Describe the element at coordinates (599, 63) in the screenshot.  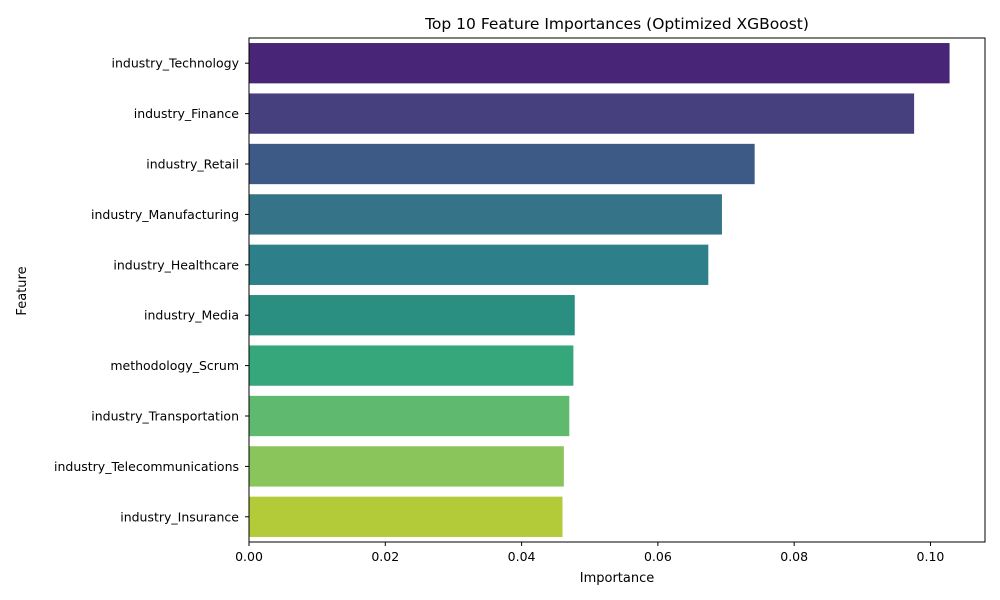
I see `bar-industry_Technology` at that location.